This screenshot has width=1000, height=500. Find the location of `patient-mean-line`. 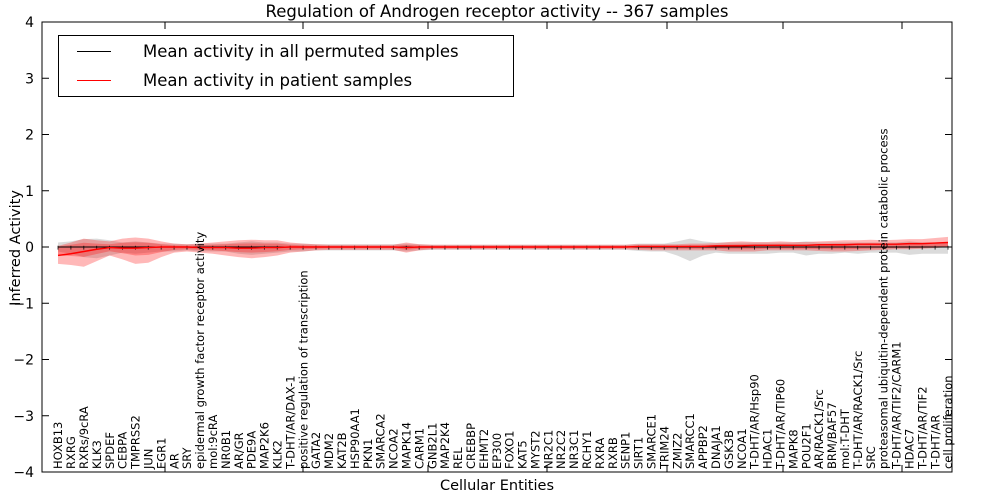

patient-mean-line is located at coordinates (503, 249).